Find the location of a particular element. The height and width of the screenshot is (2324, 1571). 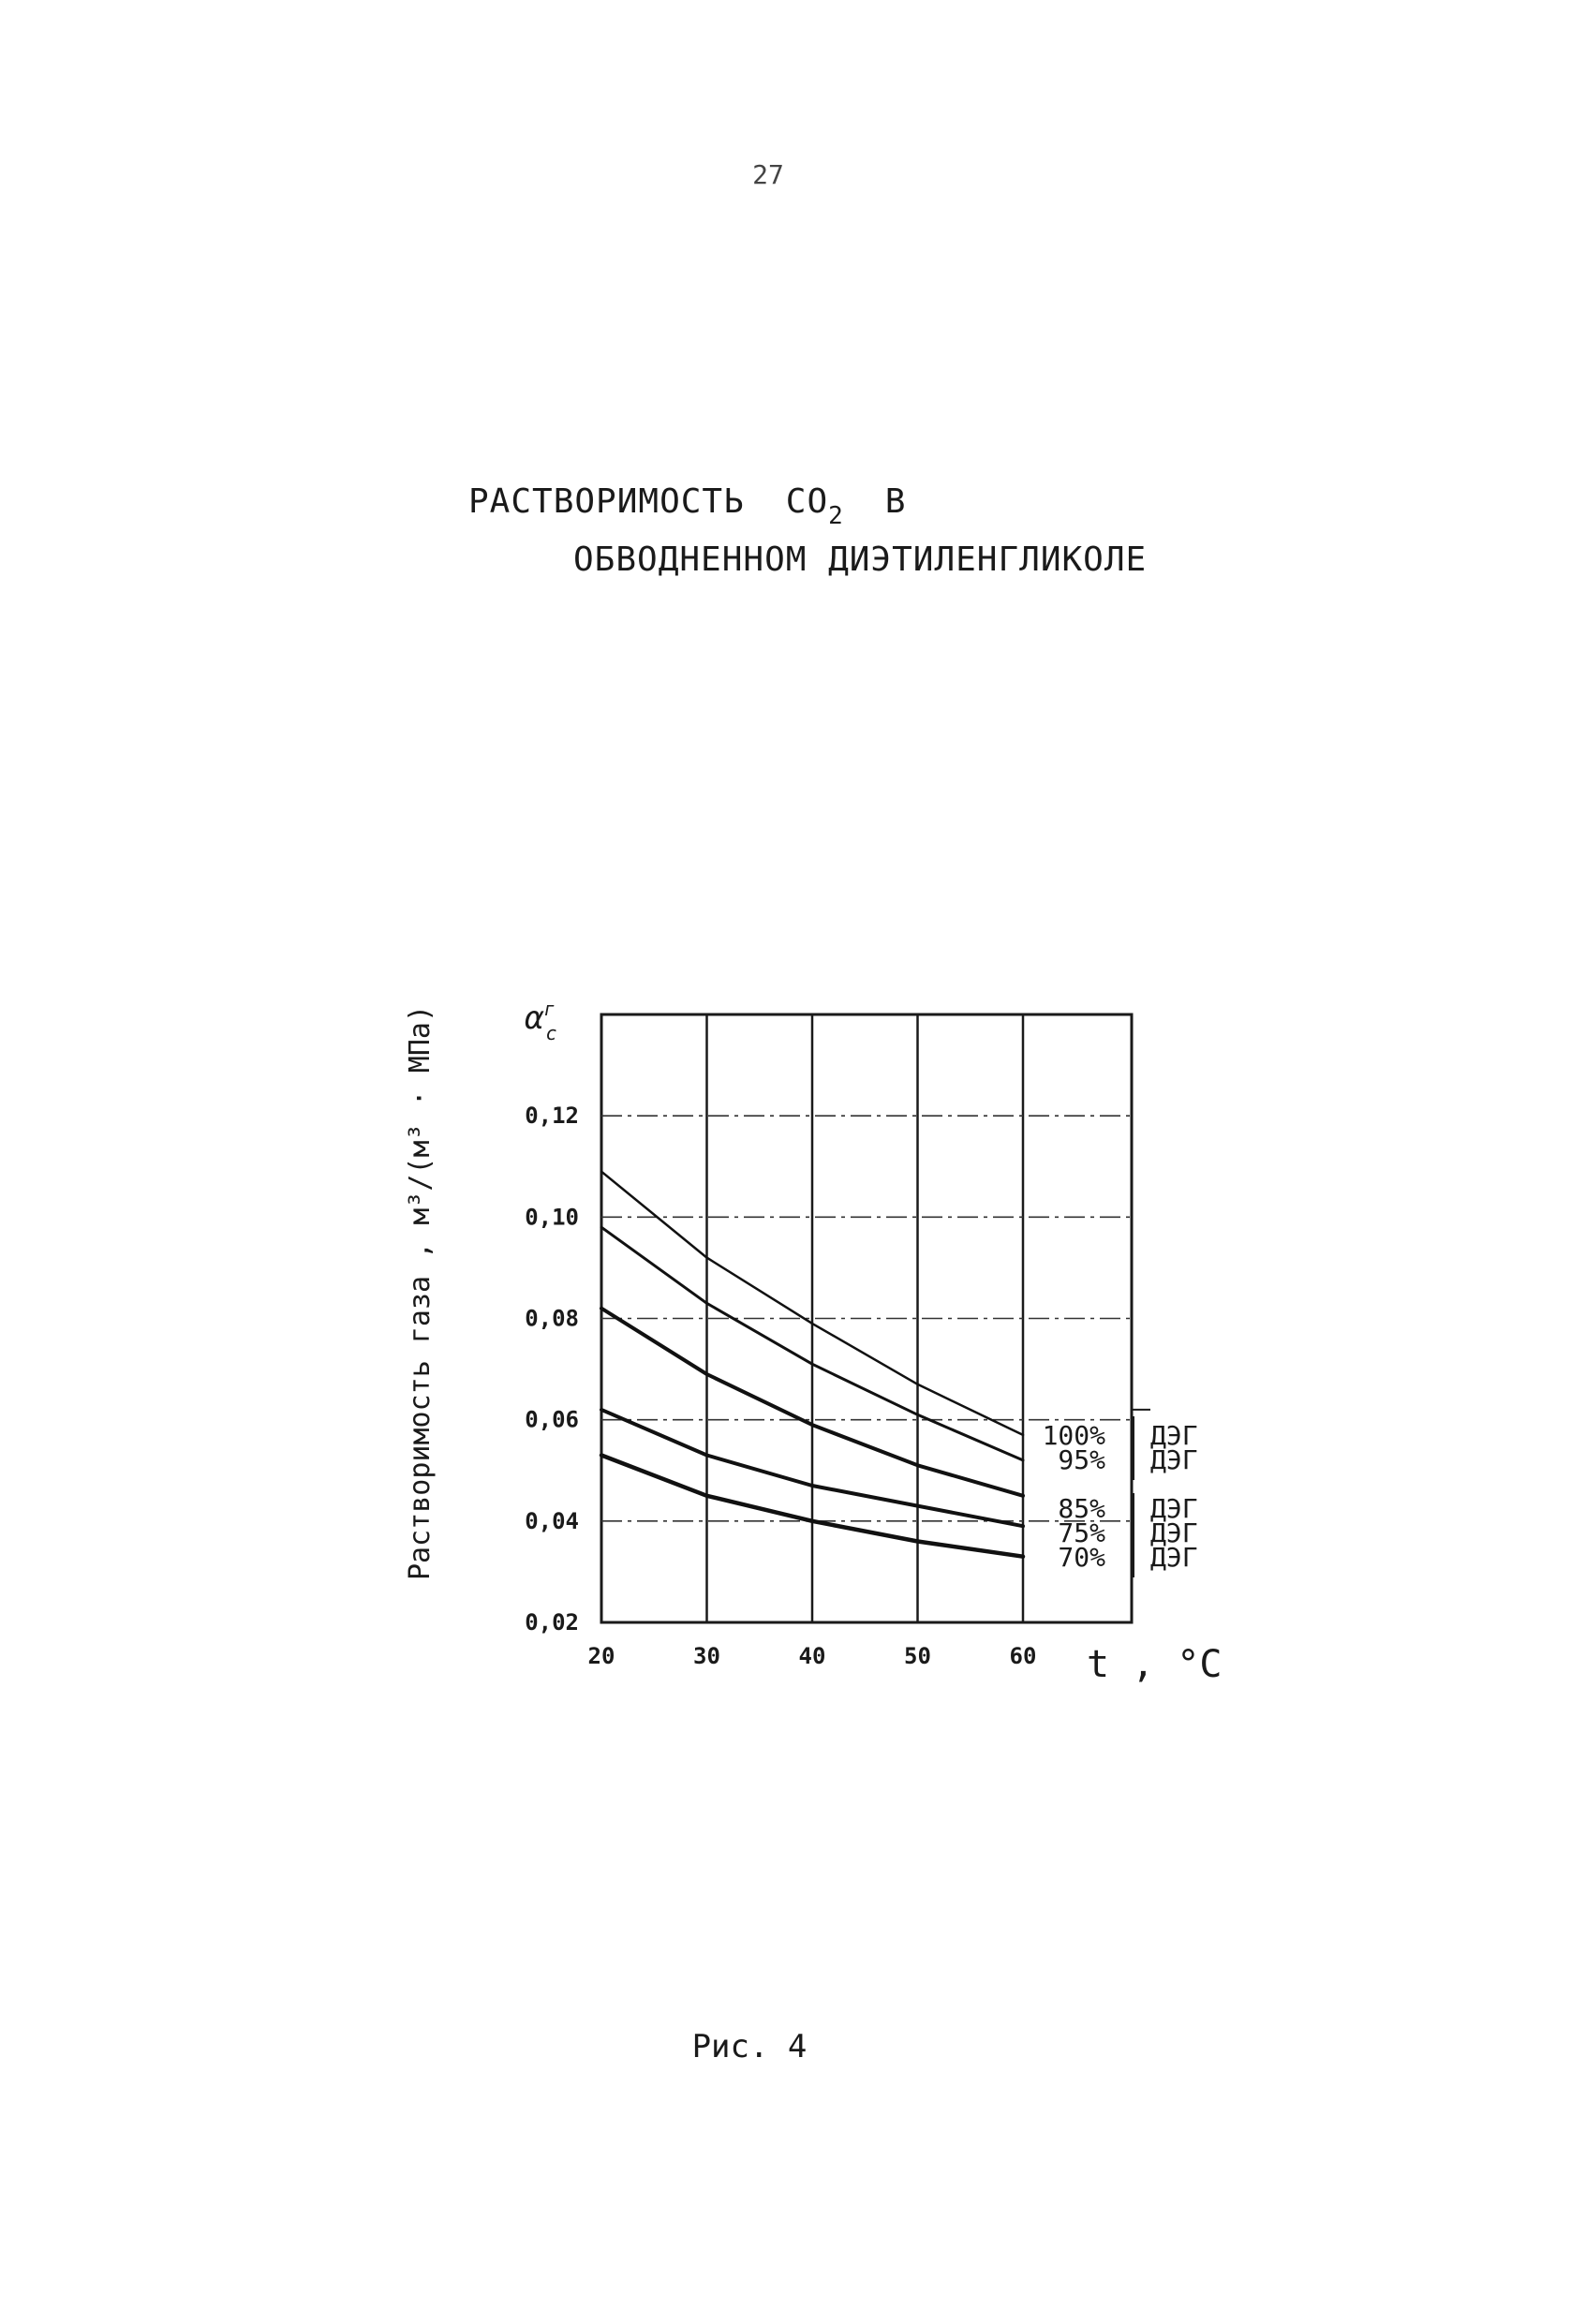

y-tick-label: 0,12 is located at coordinates (552, 1116).